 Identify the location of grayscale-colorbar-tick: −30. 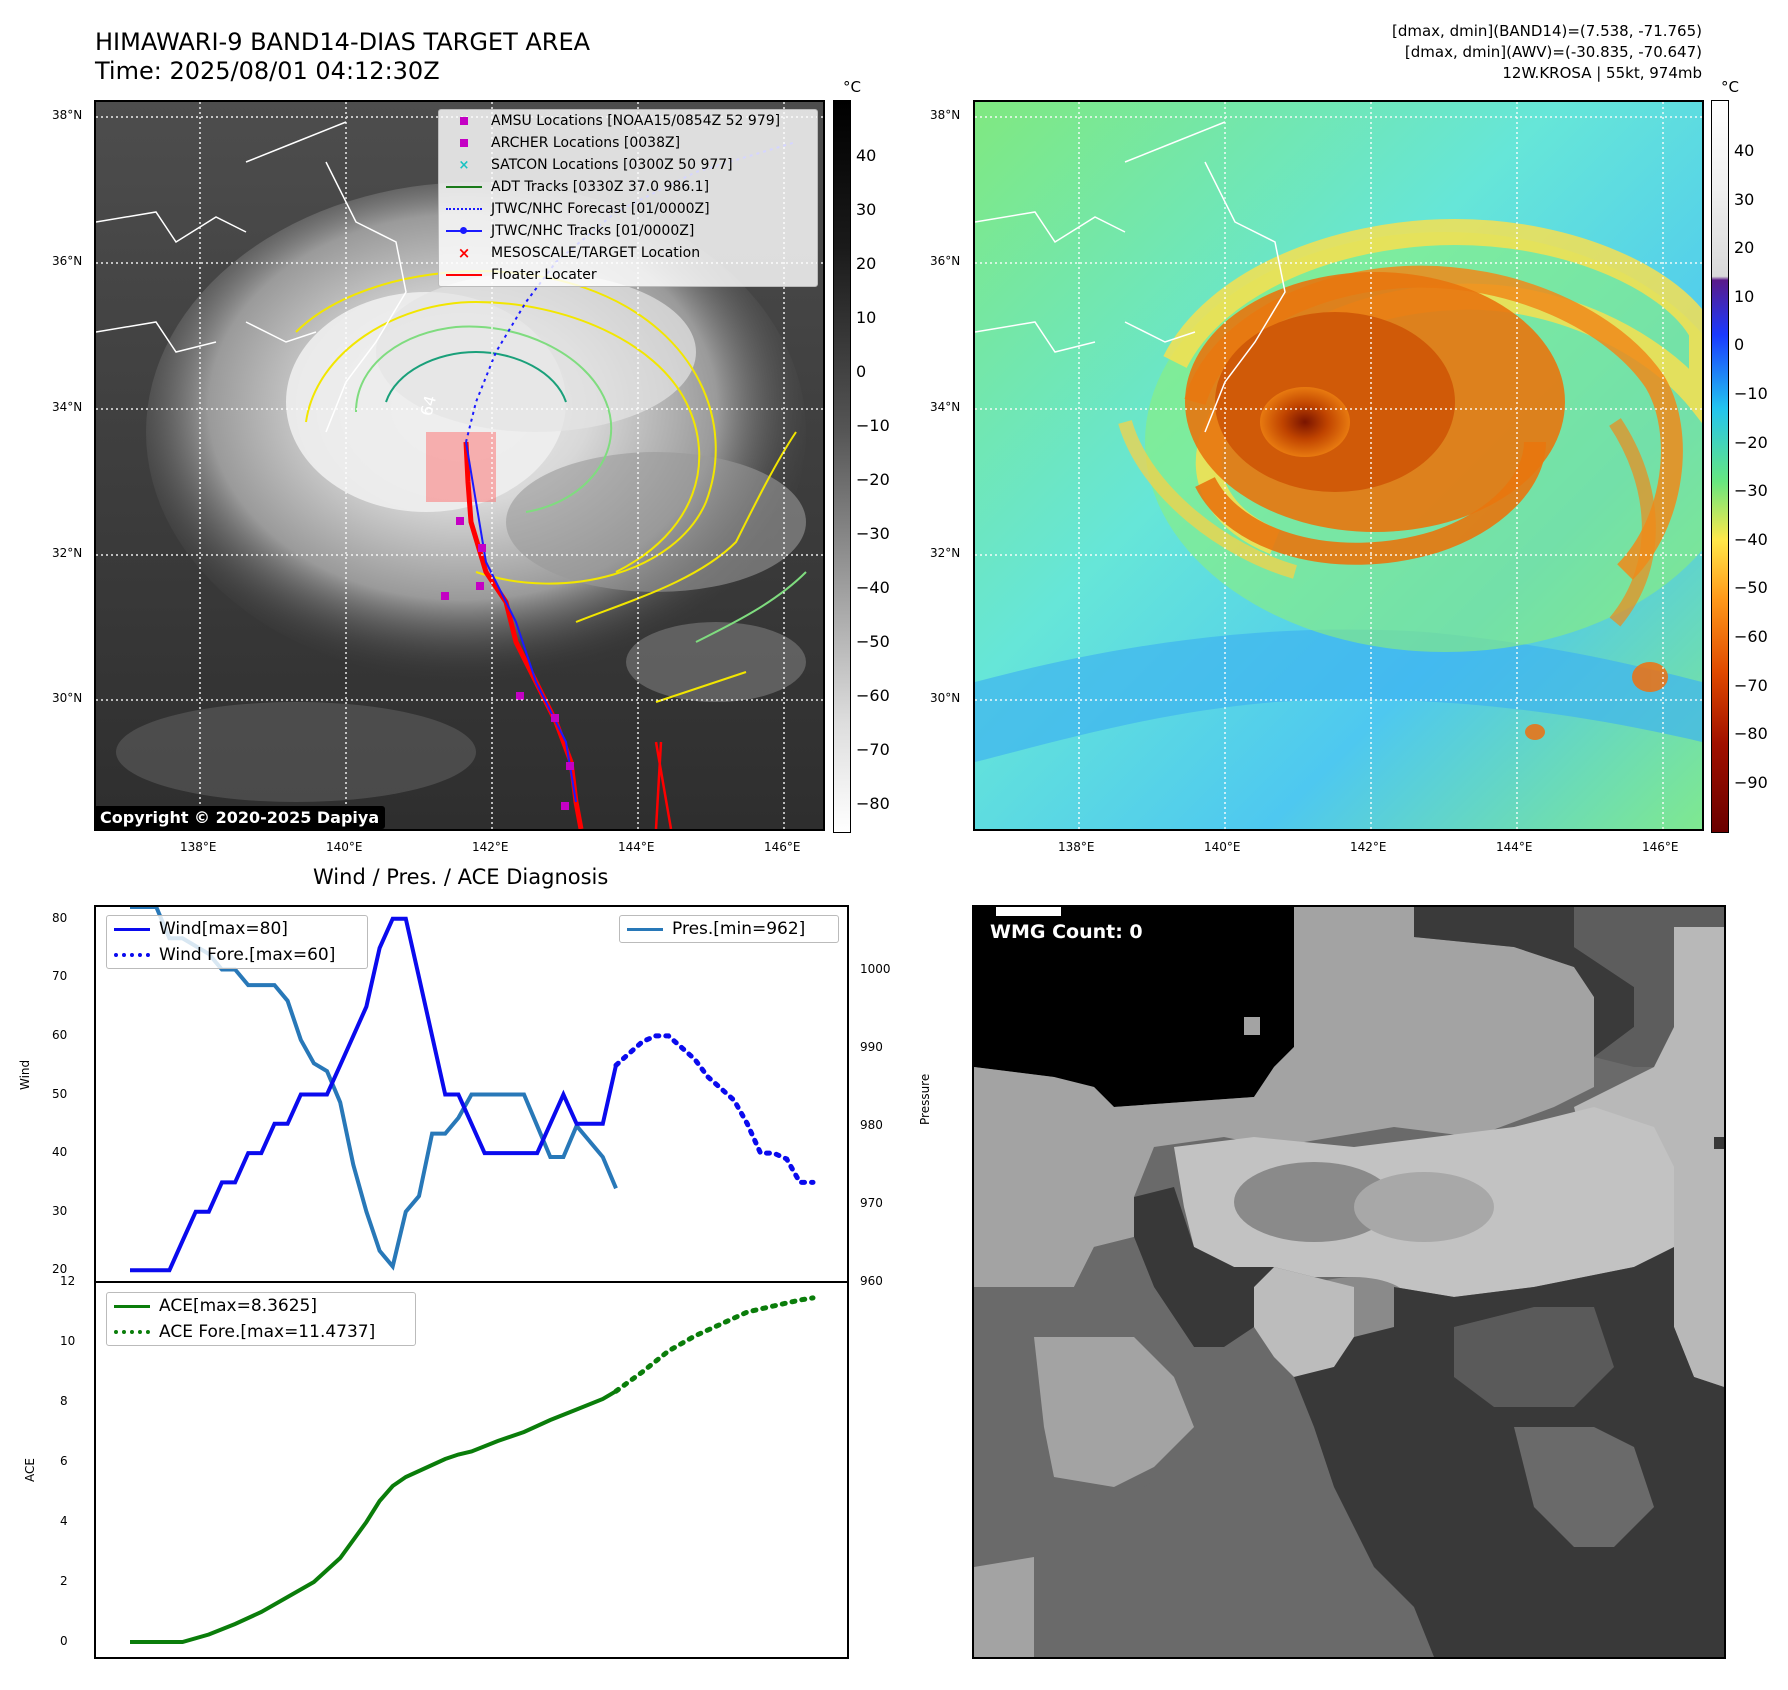
(873, 533).